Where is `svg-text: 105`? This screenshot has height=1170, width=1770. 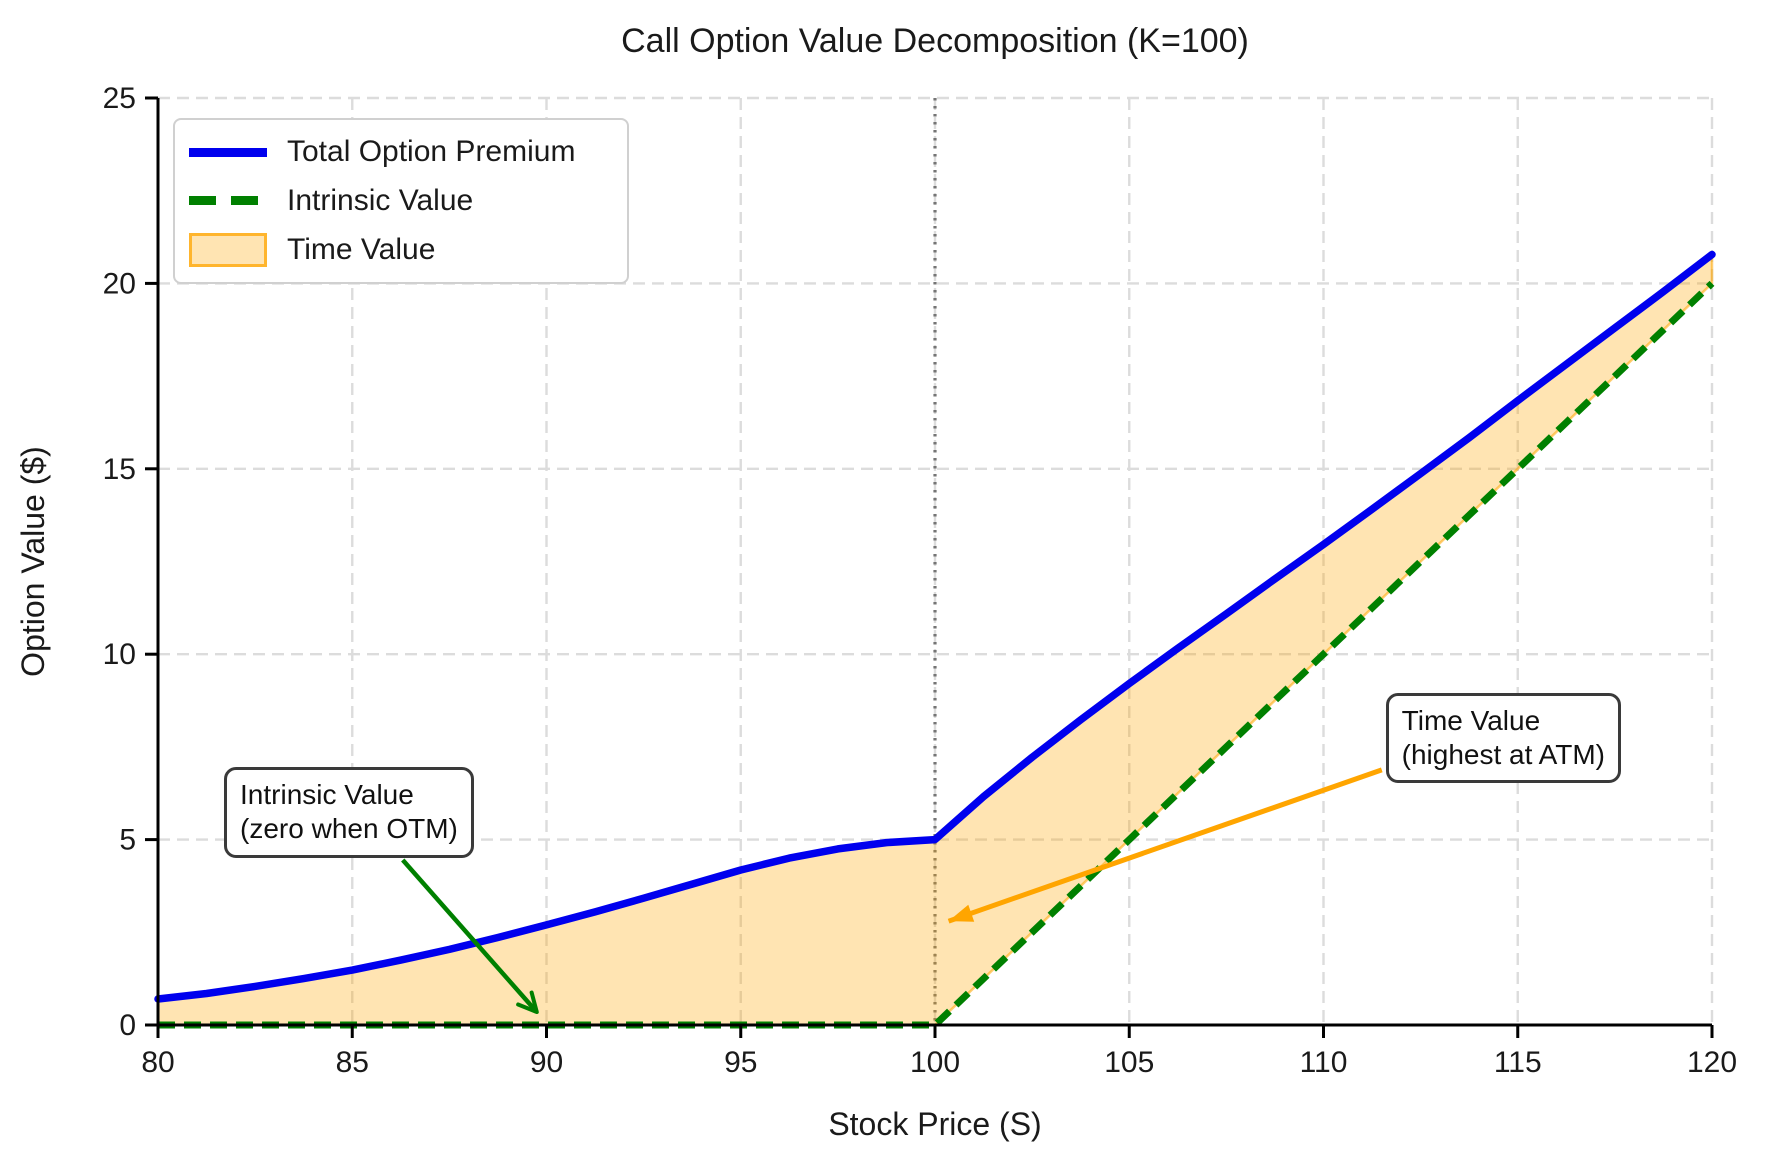
svg-text: 105 is located at coordinates (1129, 1062).